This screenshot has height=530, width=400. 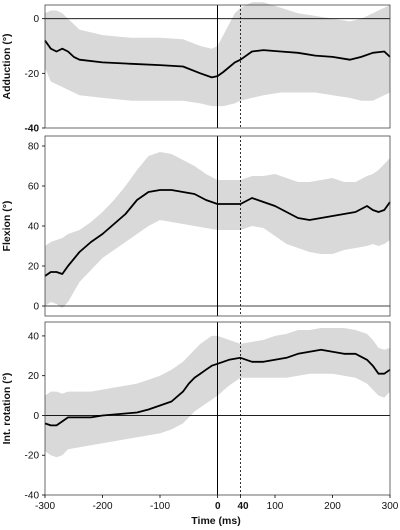 What do you see at coordinates (390, 506) in the screenshot?
I see `x-tick-label: 300` at bounding box center [390, 506].